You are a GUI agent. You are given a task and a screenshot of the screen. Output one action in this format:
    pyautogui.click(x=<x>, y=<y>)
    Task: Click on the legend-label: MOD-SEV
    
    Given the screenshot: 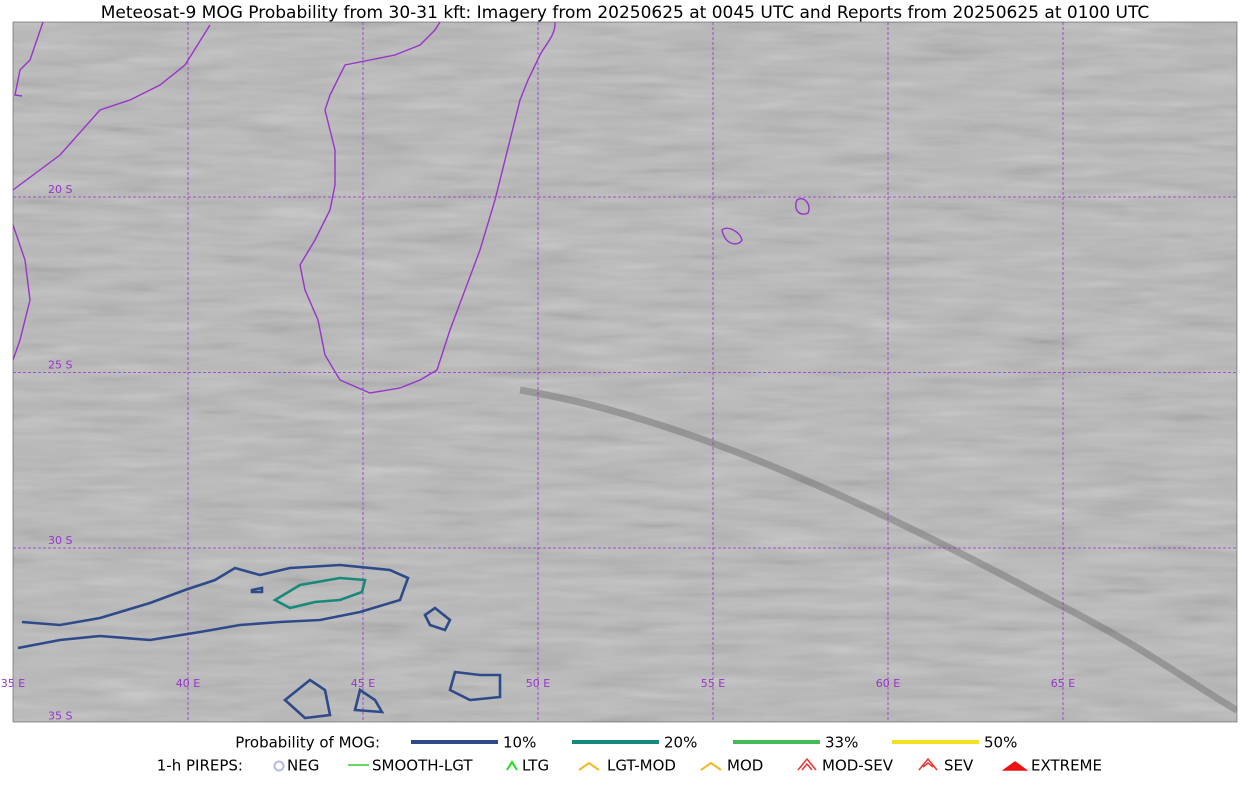 What is the action you would take?
    pyautogui.click(x=858, y=766)
    